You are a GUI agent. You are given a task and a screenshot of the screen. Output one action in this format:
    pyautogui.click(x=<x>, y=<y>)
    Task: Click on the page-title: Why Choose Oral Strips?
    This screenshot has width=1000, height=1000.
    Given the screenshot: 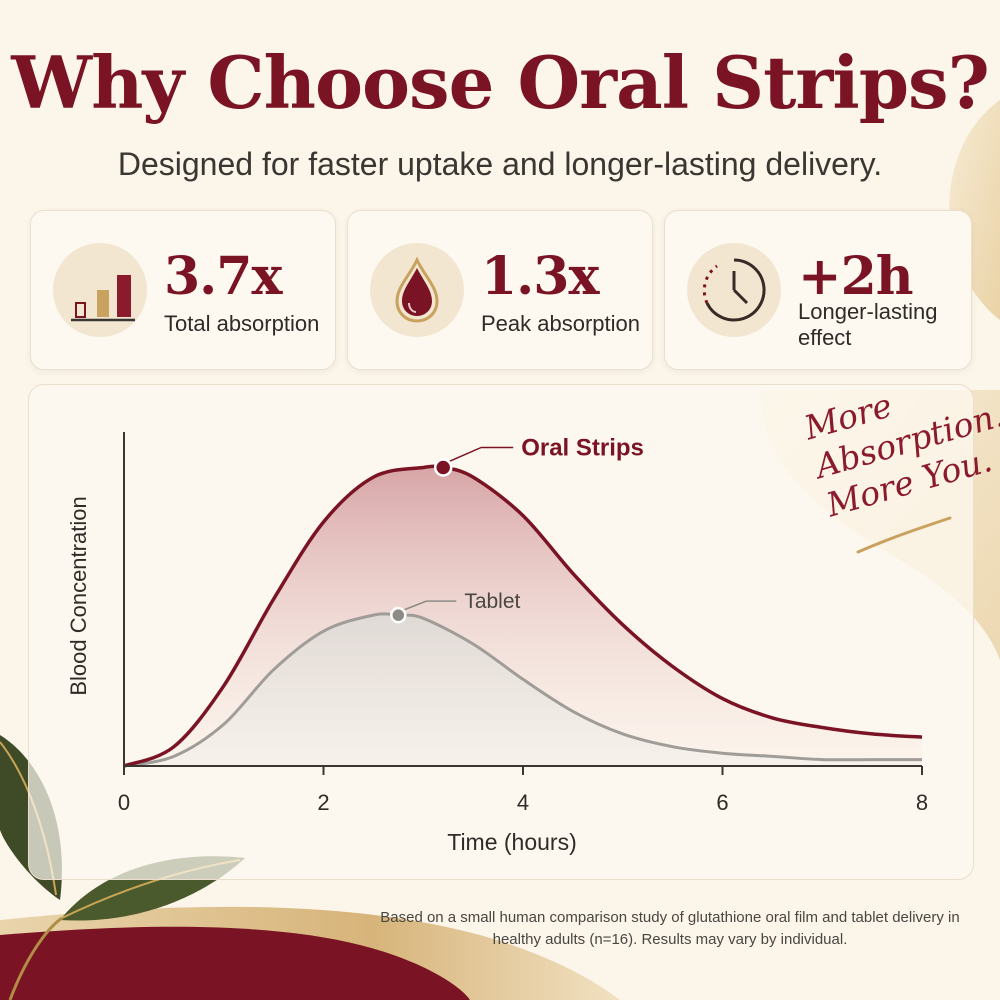 What is the action you would take?
    pyautogui.click(x=500, y=82)
    